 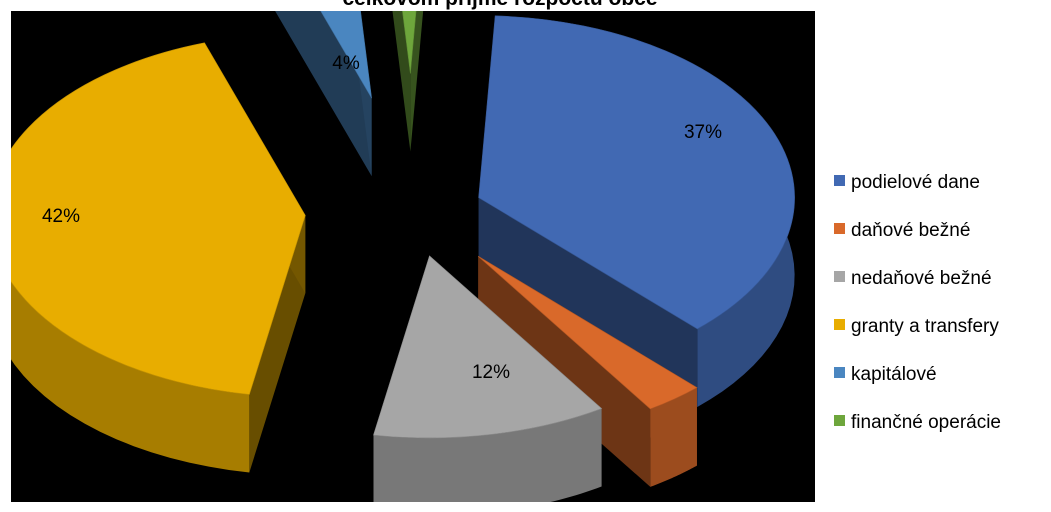 What do you see at coordinates (61, 216) in the screenshot?
I see `slice-data-label: 42%` at bounding box center [61, 216].